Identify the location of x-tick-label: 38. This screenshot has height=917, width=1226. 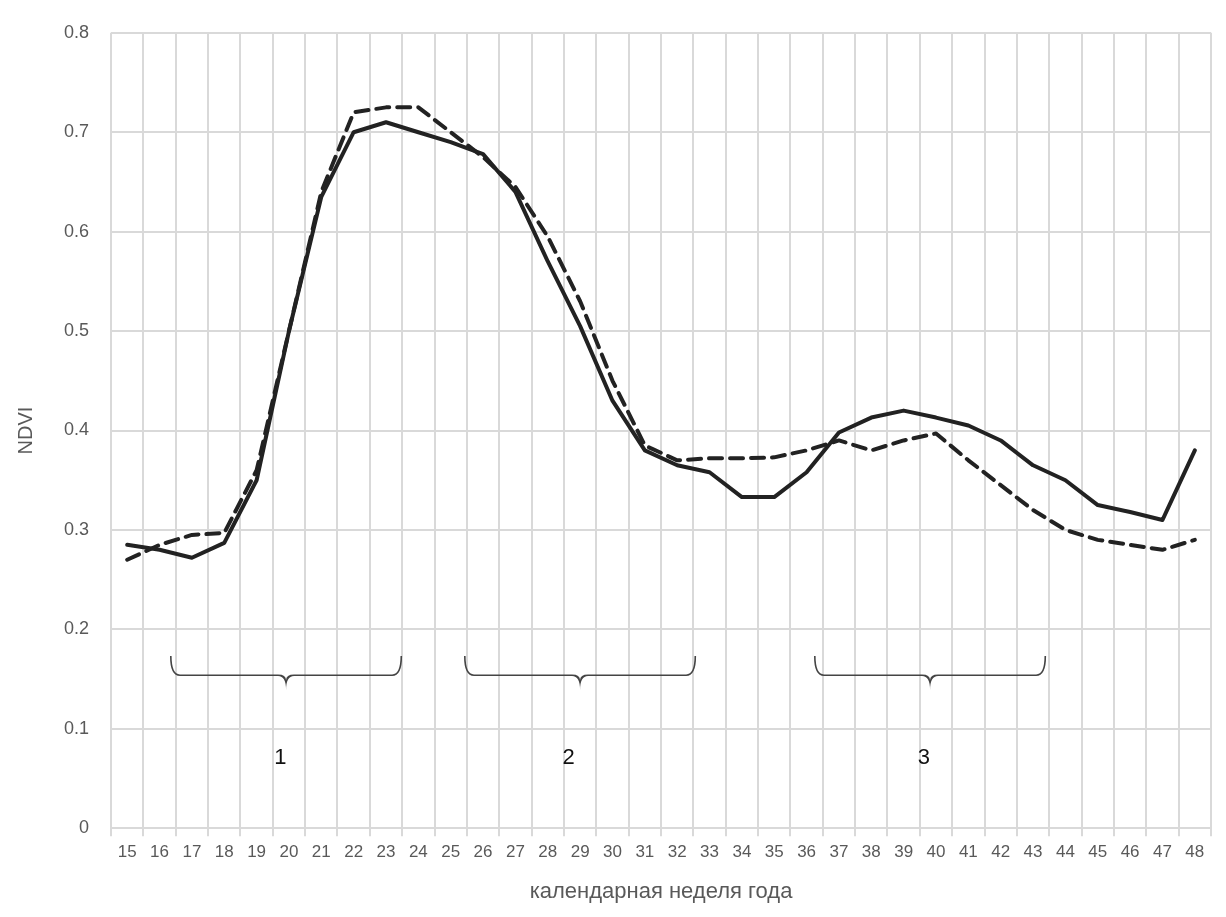
(871, 852).